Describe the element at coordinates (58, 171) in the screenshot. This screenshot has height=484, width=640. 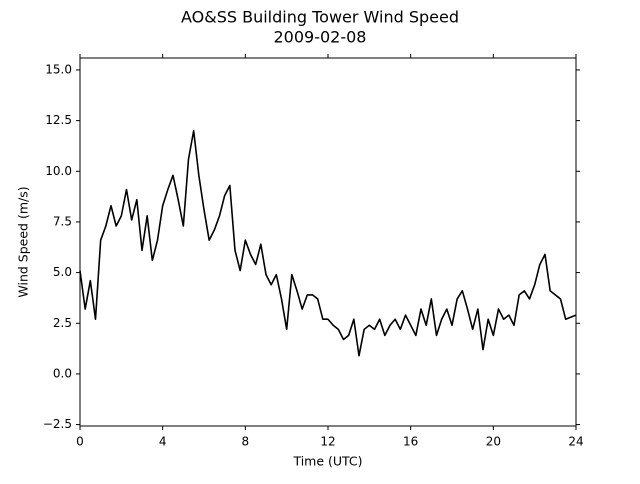
I see `y-tick-label: 10.0` at that location.